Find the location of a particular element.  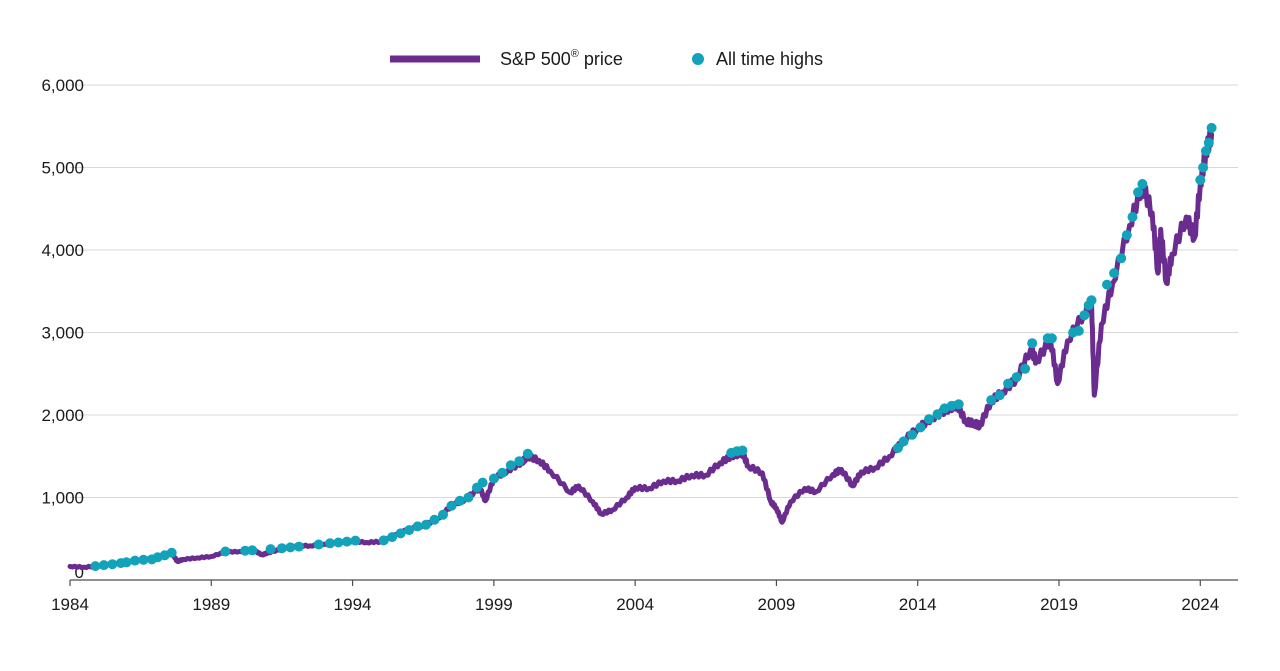

x-tick-label: 2024 is located at coordinates (1200, 604).